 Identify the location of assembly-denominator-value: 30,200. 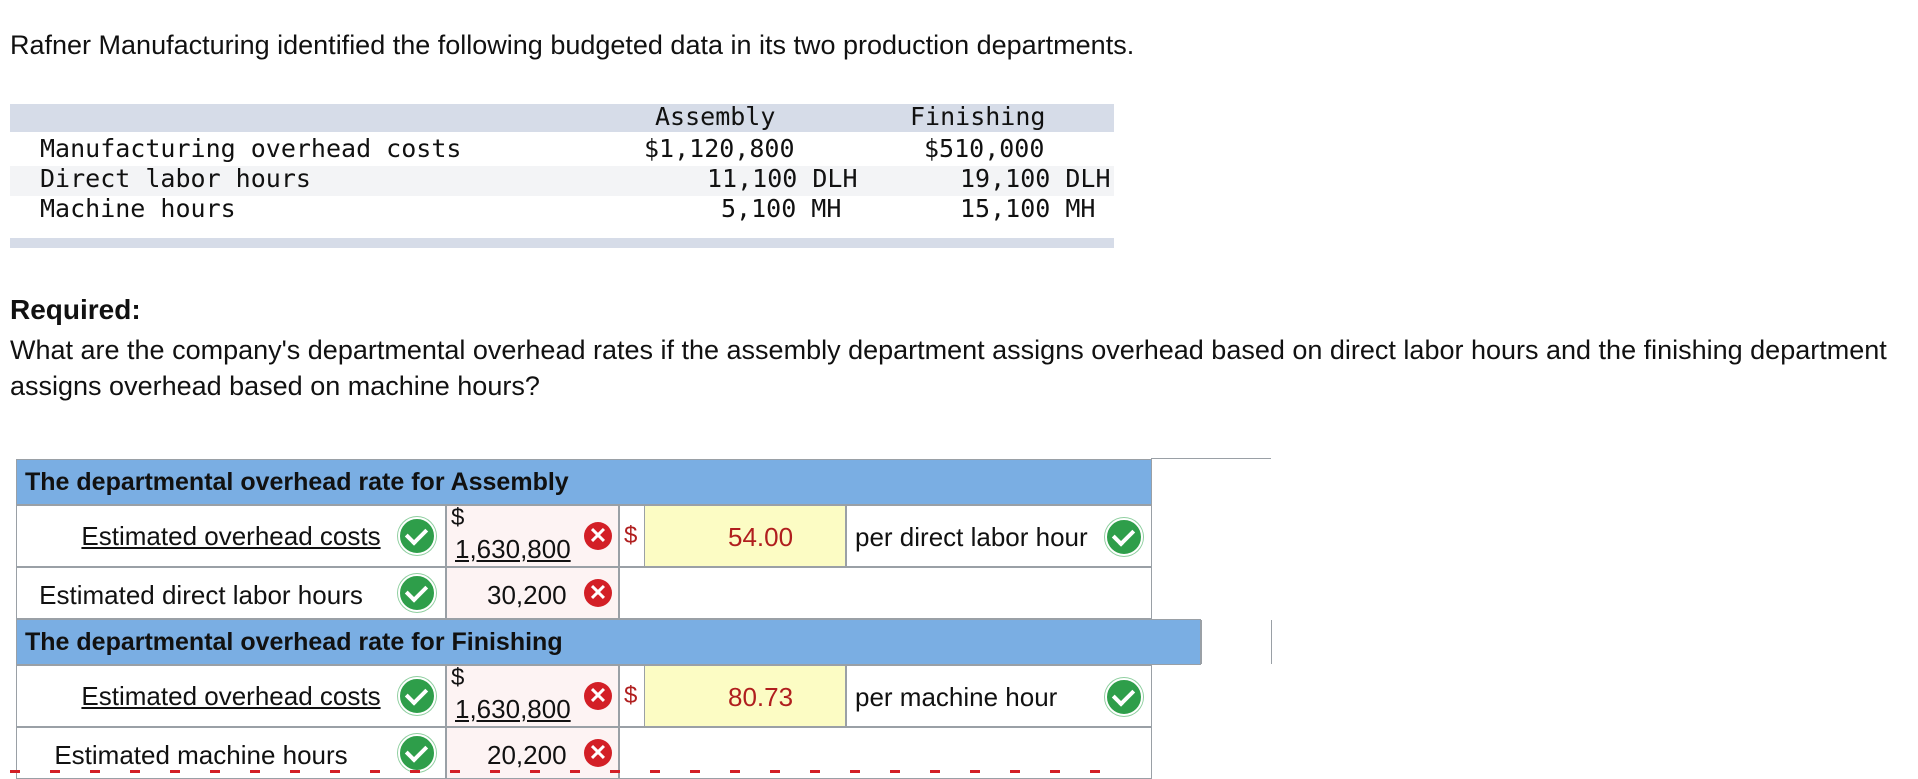
(527, 595).